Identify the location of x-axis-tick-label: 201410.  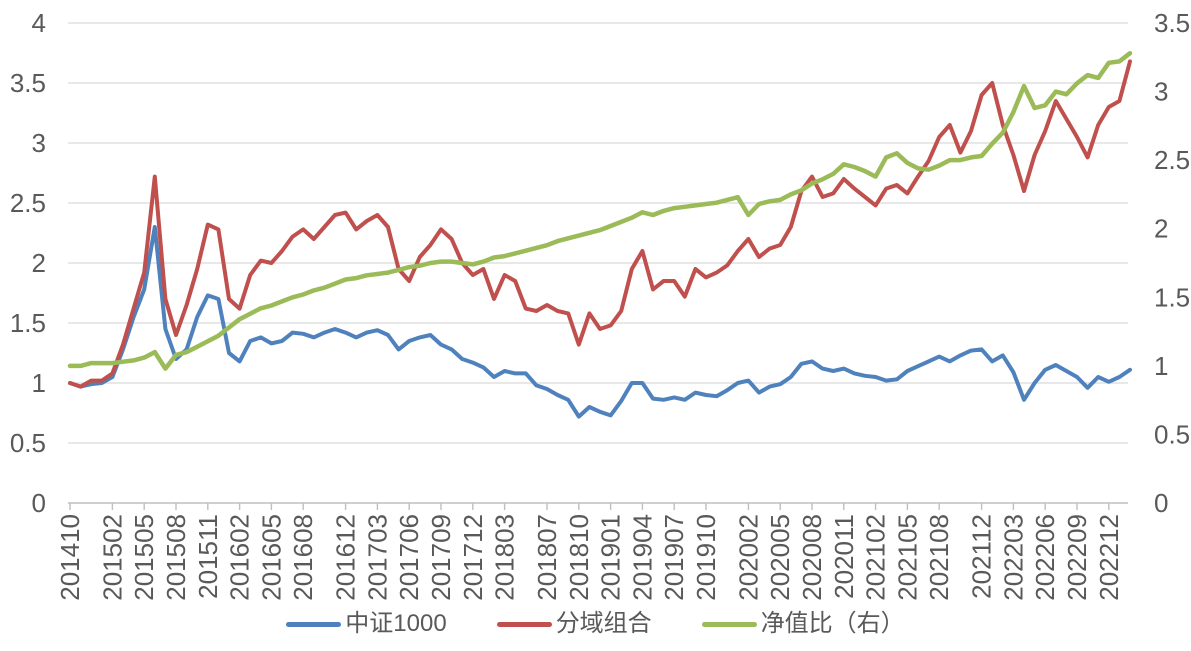
(70, 557).